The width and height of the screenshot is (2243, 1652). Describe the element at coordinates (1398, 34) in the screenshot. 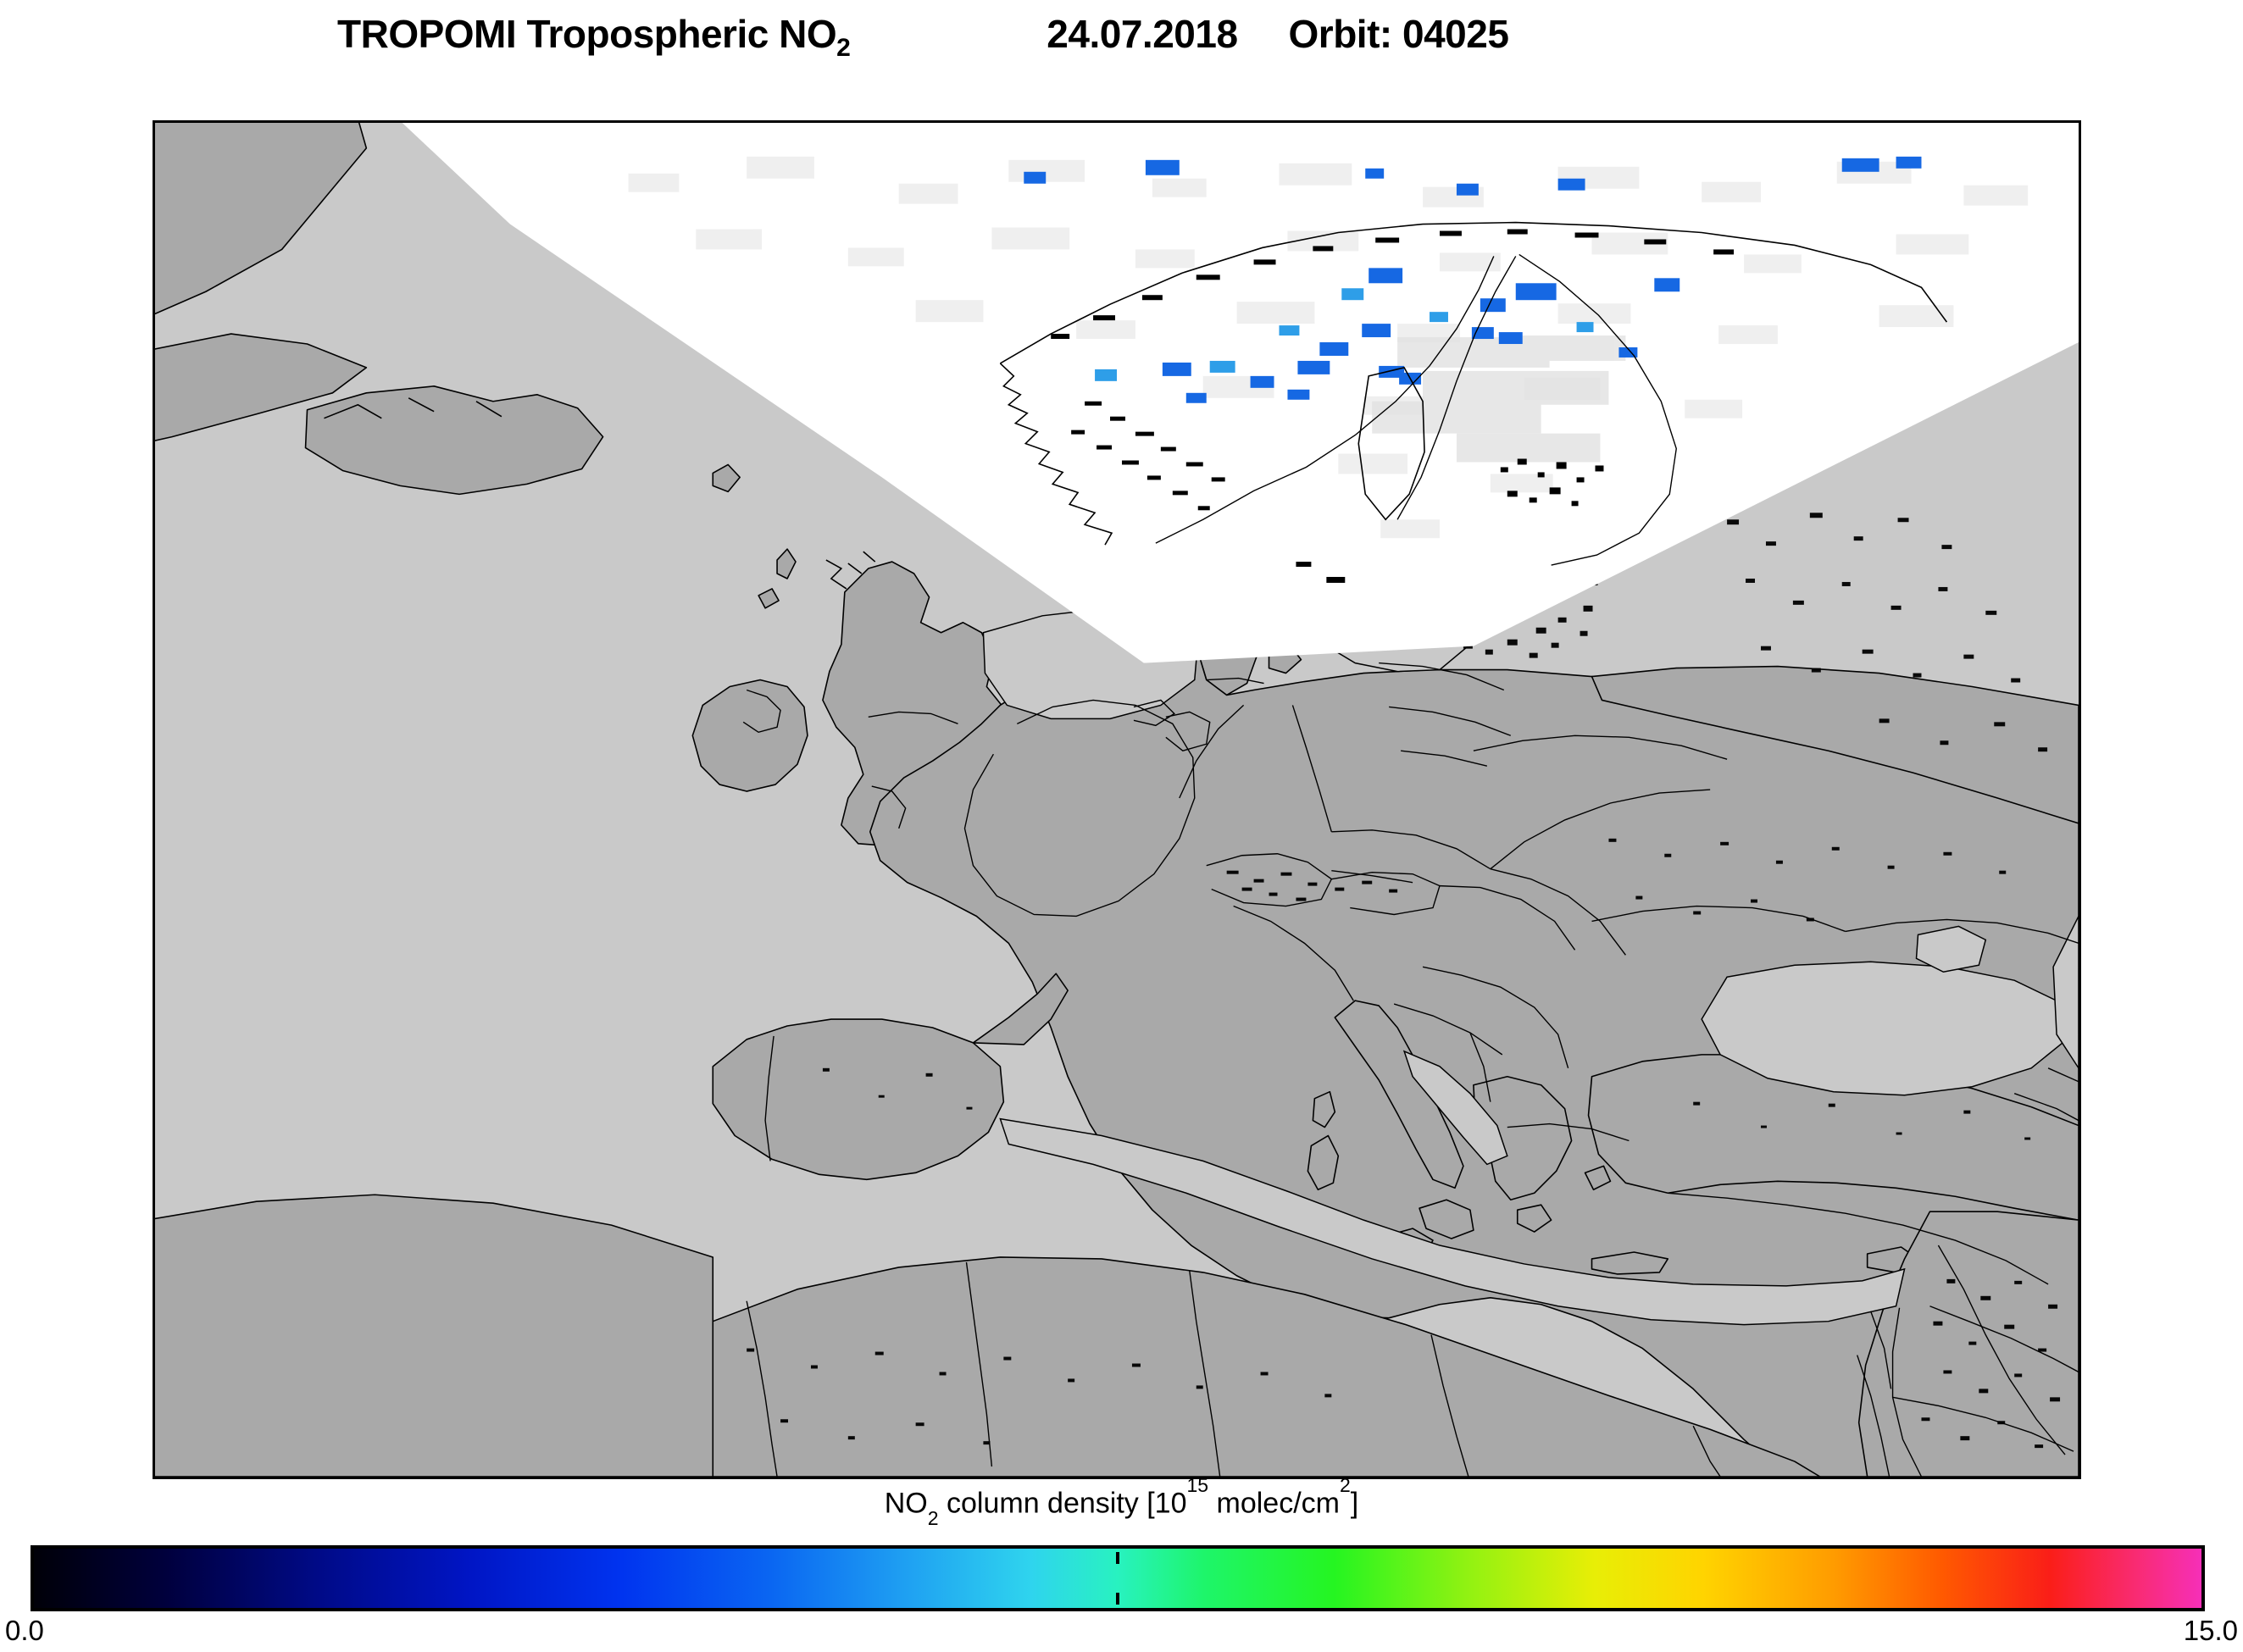

I see `orbit-number: Orbit: 04025` at that location.